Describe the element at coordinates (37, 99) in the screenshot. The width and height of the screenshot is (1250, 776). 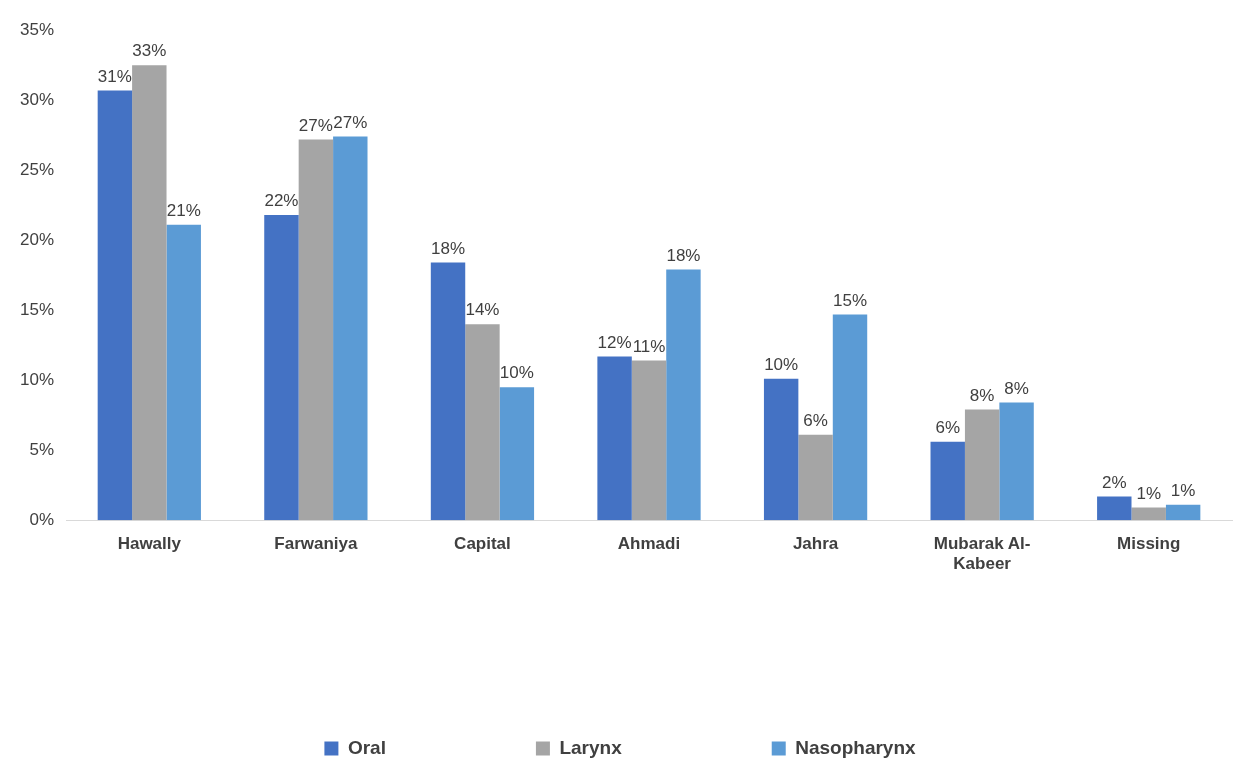
I see `y-tick-label: 30%` at that location.